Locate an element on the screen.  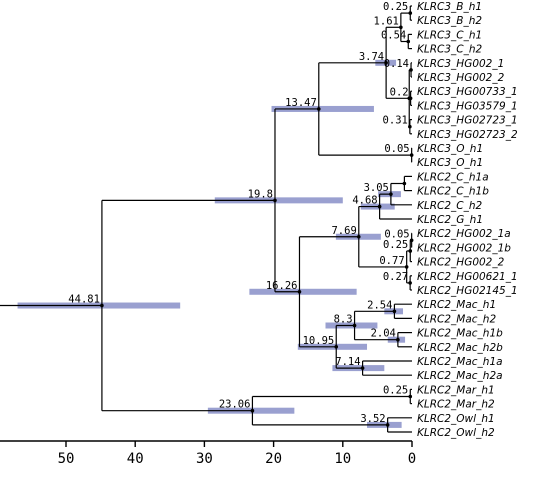
tip-label: KLRC3_B_h2 is located at coordinates (449, 21).